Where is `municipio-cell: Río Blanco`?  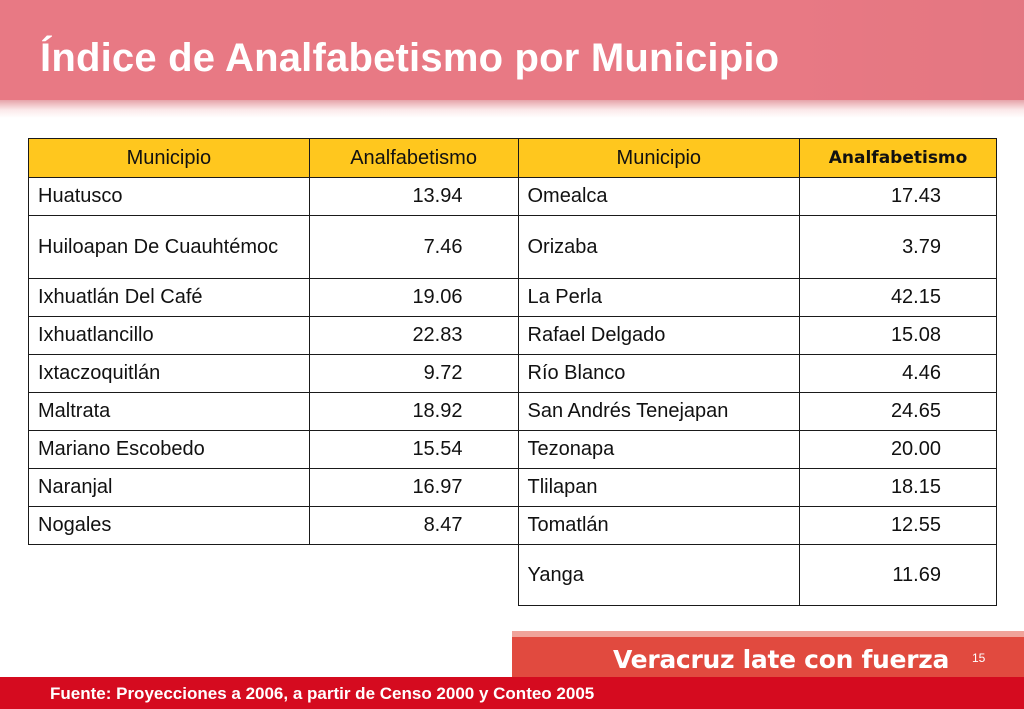 municipio-cell: Río Blanco is located at coordinates (659, 373).